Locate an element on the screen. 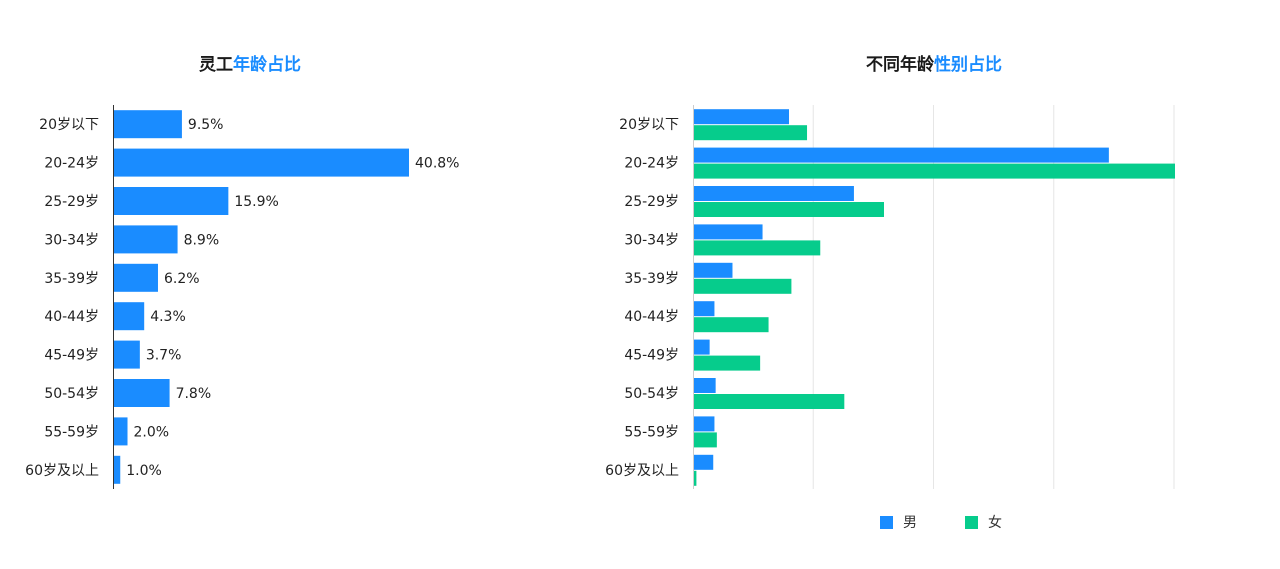 The height and width of the screenshot is (569, 1280). right-chart-title: 不同年龄性别占比 is located at coordinates (934, 62).